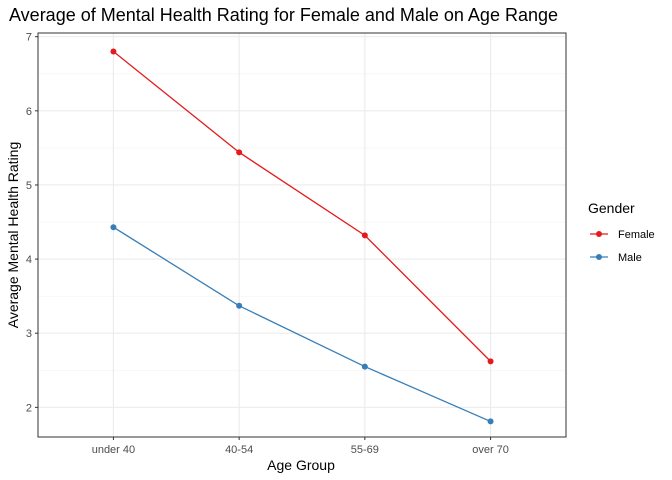  Describe the element at coordinates (29, 112) in the screenshot. I see `y-tick-label: 6` at that location.